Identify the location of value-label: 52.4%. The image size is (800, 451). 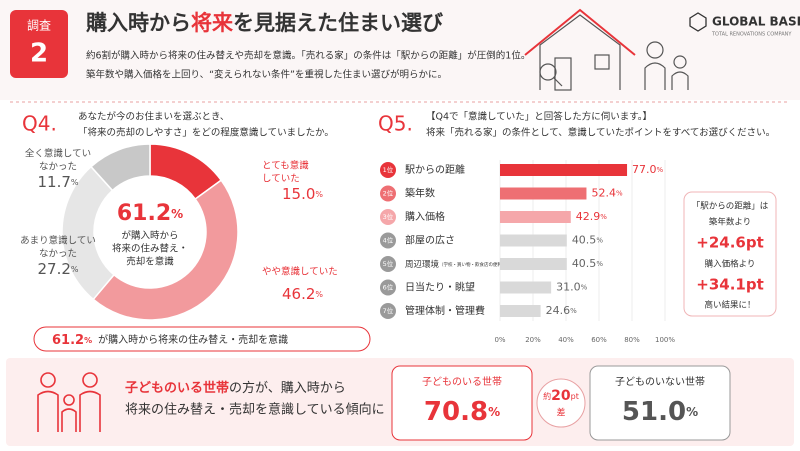
(607, 193).